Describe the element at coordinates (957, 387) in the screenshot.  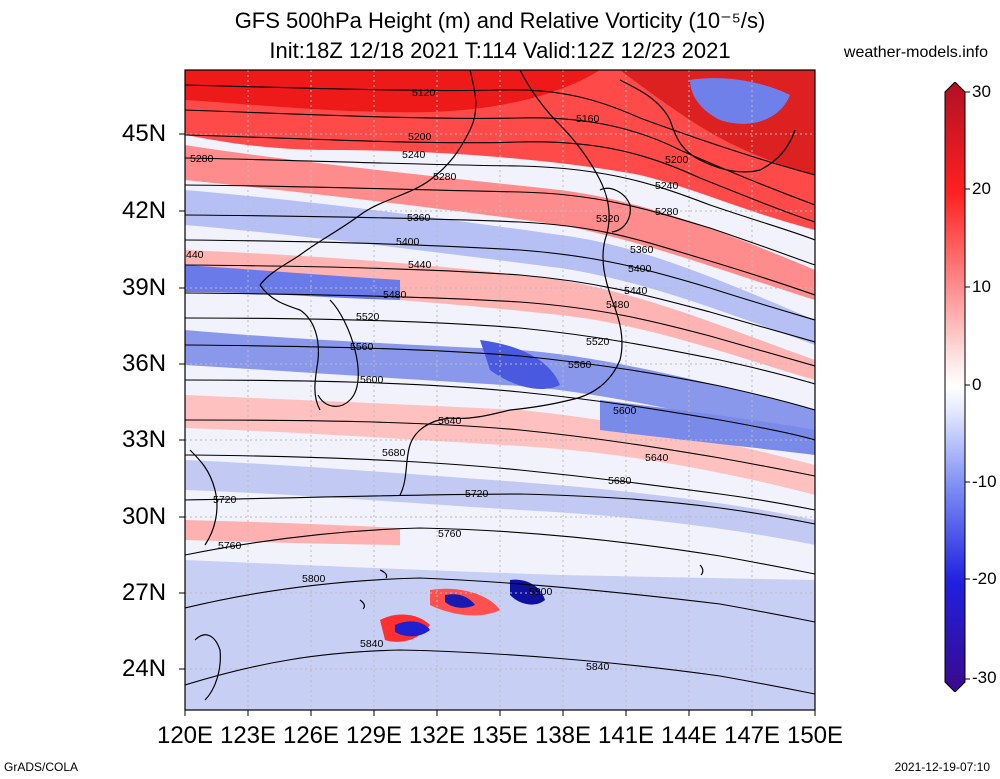
I see `colorbar` at that location.